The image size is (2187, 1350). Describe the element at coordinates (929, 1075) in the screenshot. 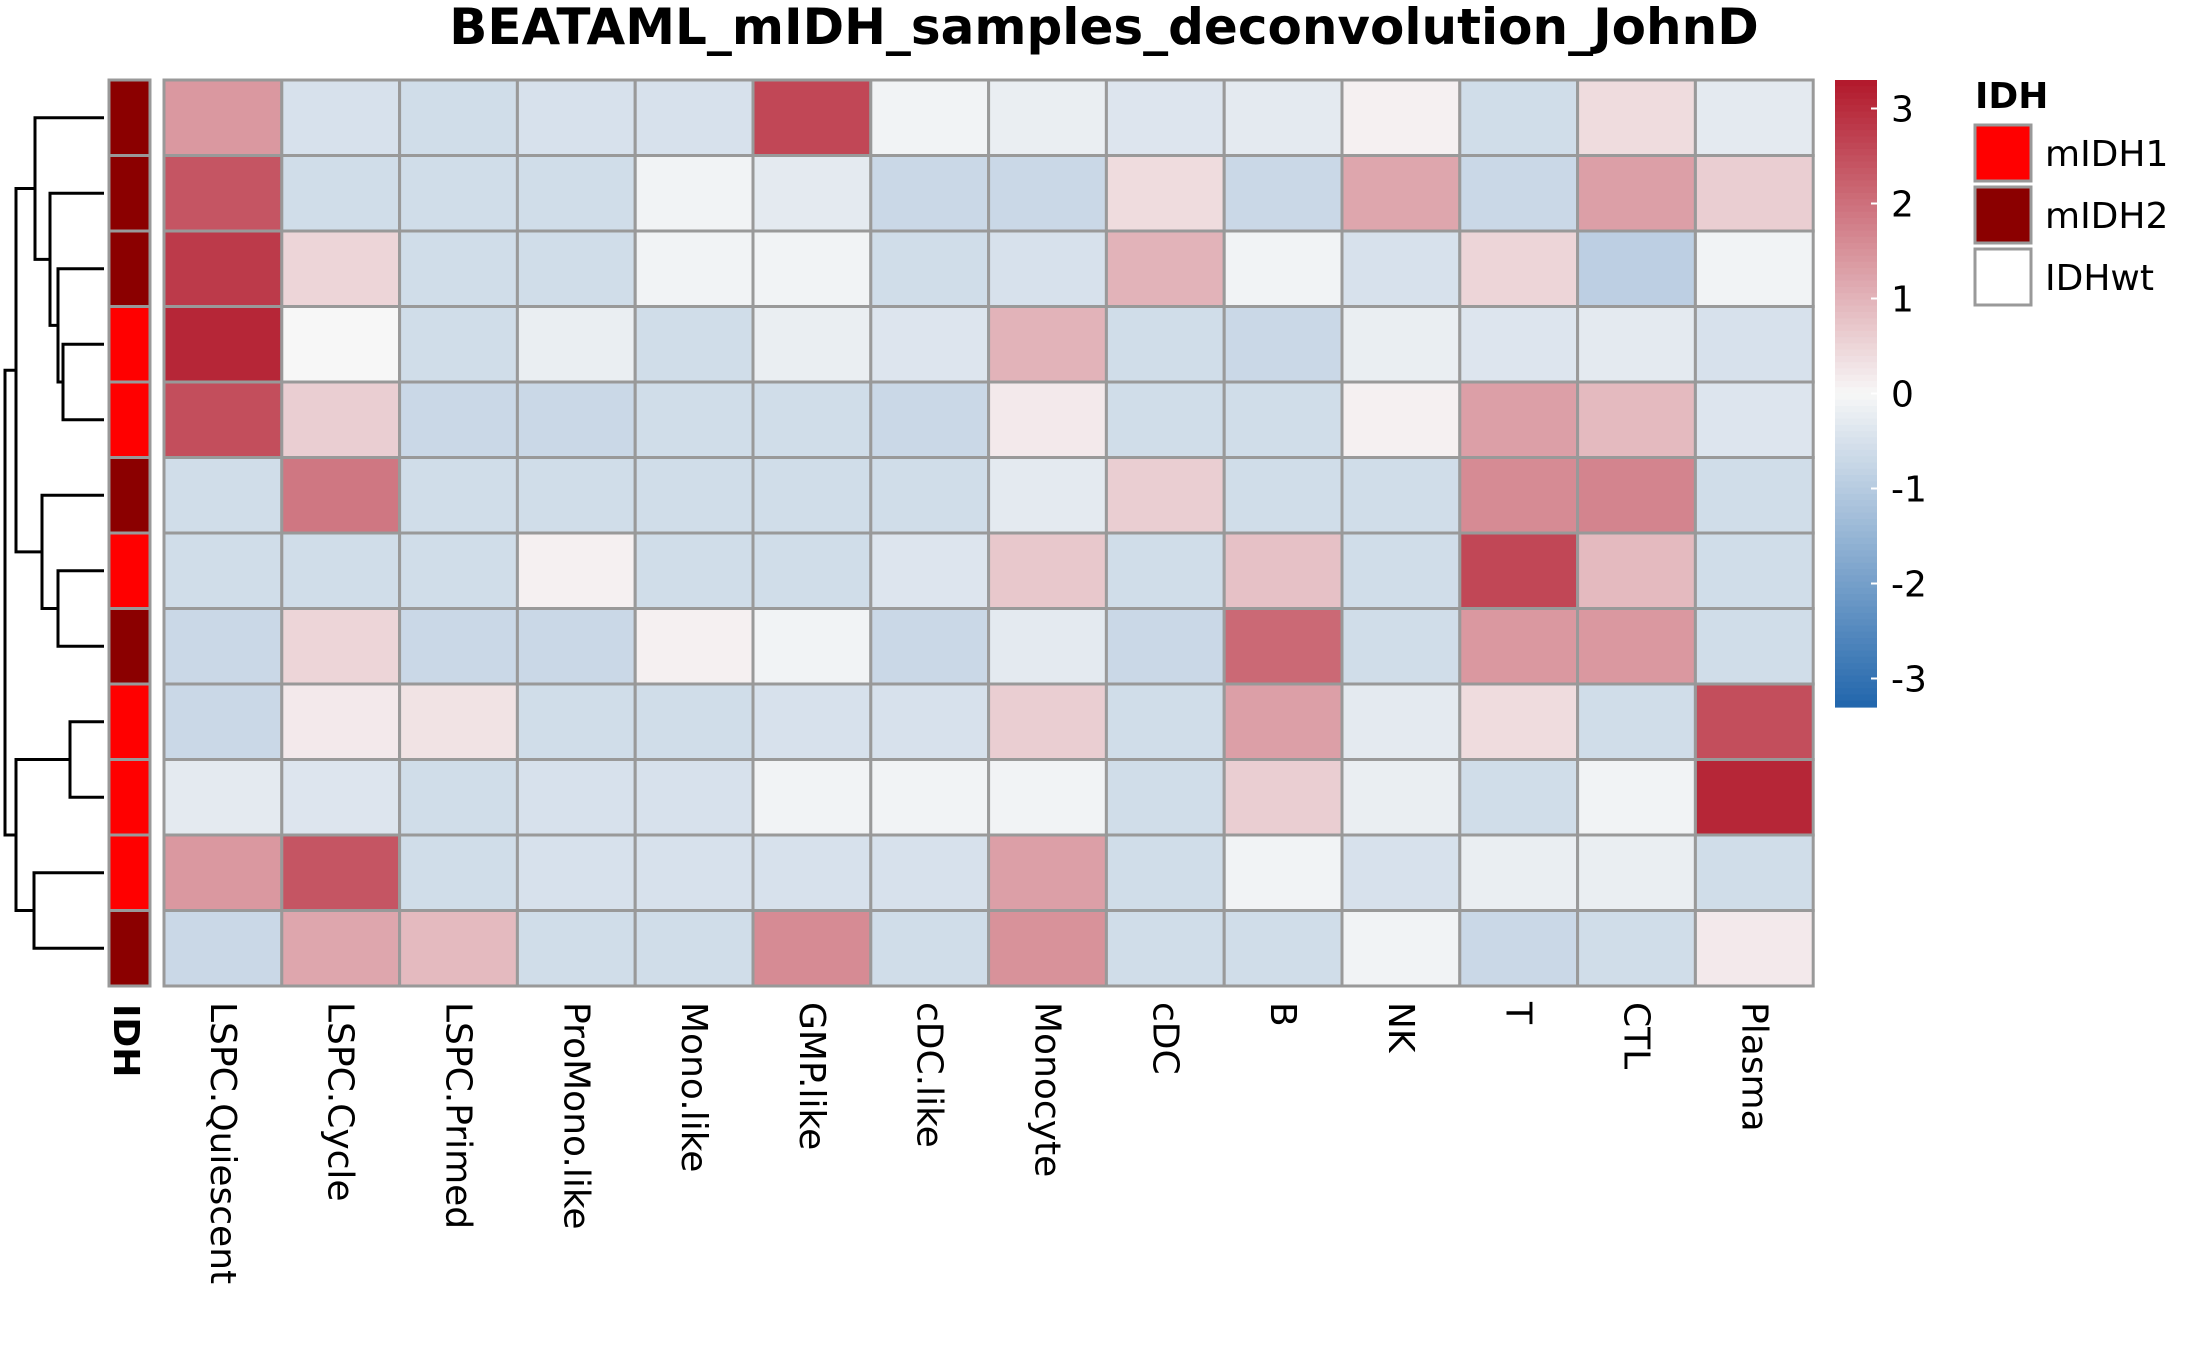

I see `column-label: cDC.like` at that location.